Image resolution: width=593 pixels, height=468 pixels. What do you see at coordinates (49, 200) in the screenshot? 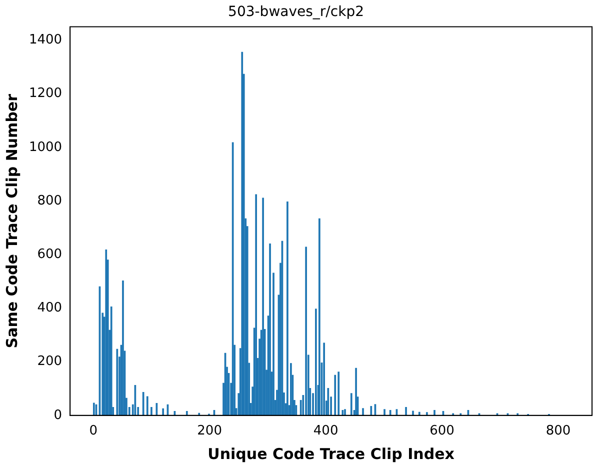
I see `y-tick-label: 800` at bounding box center [49, 200].